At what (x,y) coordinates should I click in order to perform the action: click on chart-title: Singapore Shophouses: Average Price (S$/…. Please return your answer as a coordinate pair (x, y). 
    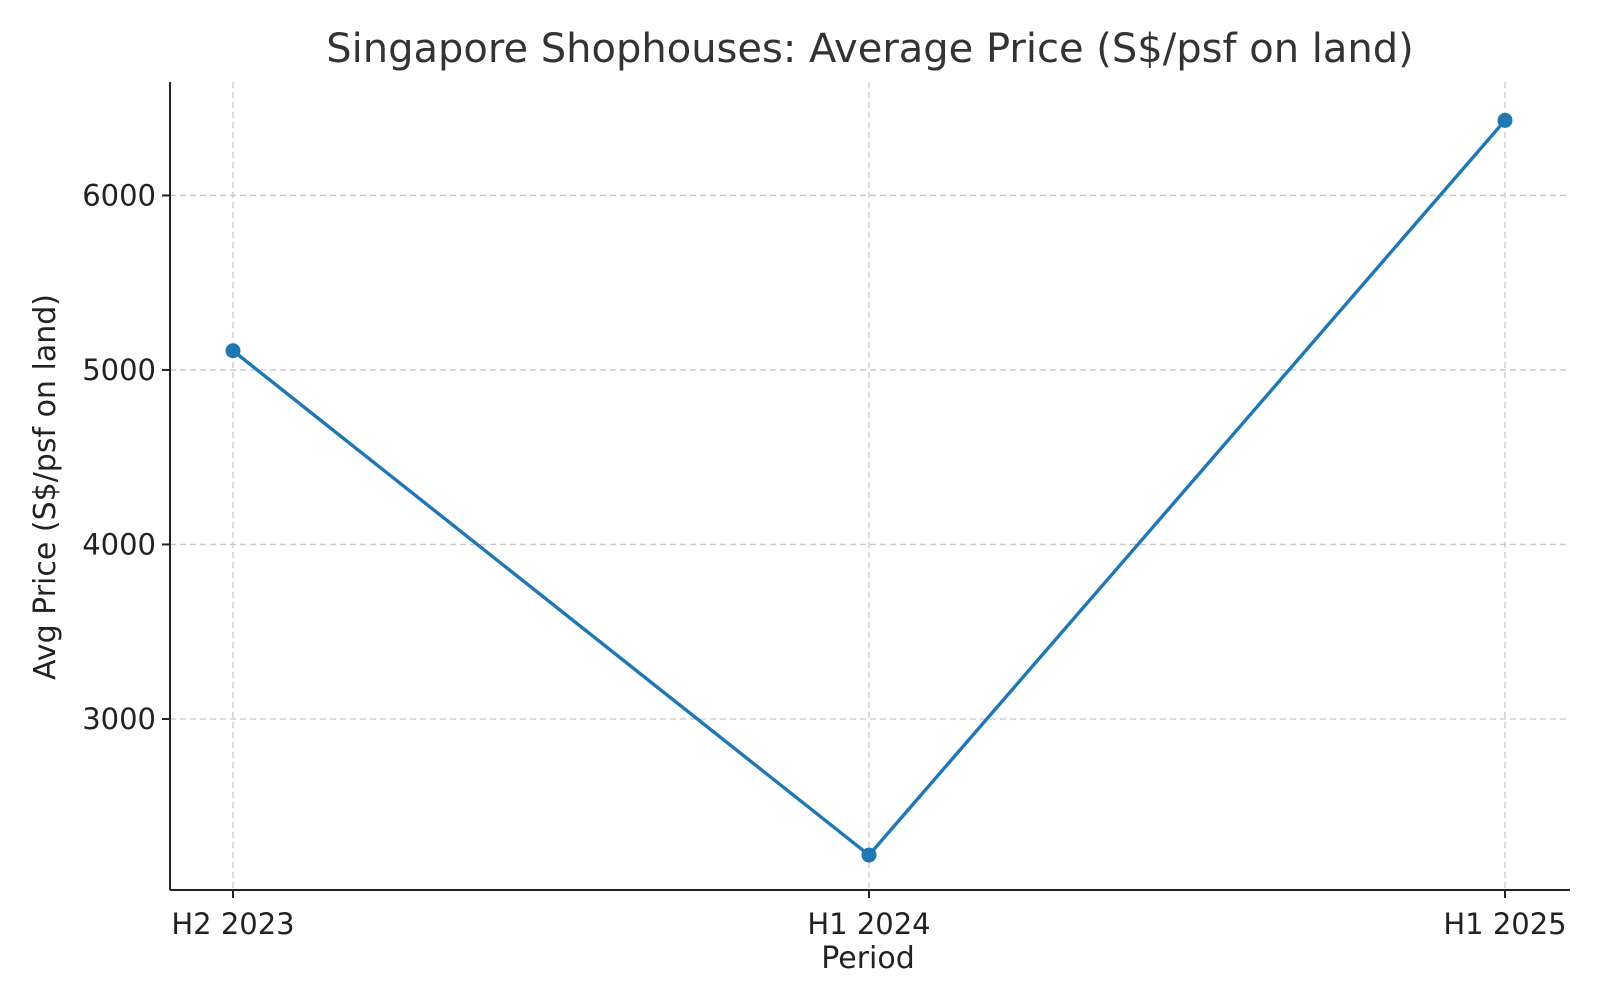
    Looking at the image, I should click on (870, 49).